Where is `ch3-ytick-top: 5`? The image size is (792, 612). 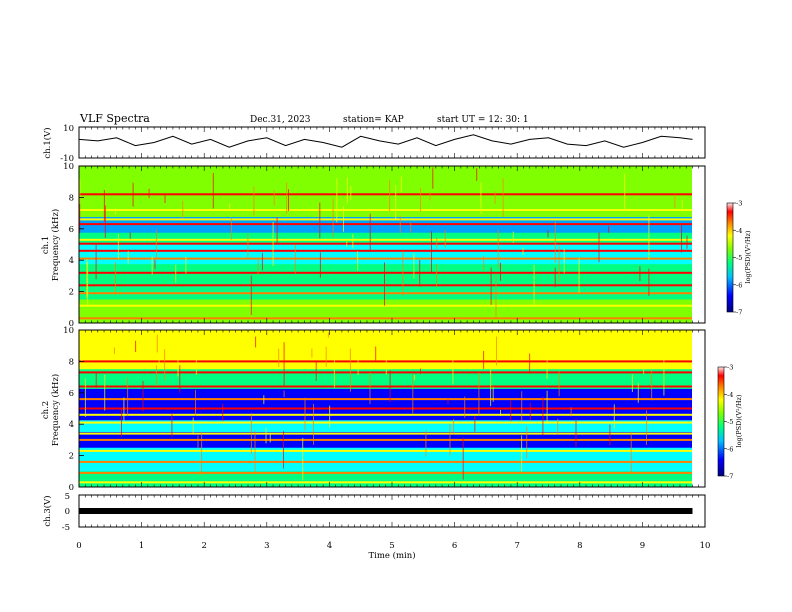
ch3-ytick-top: 5 is located at coordinates (67, 497).